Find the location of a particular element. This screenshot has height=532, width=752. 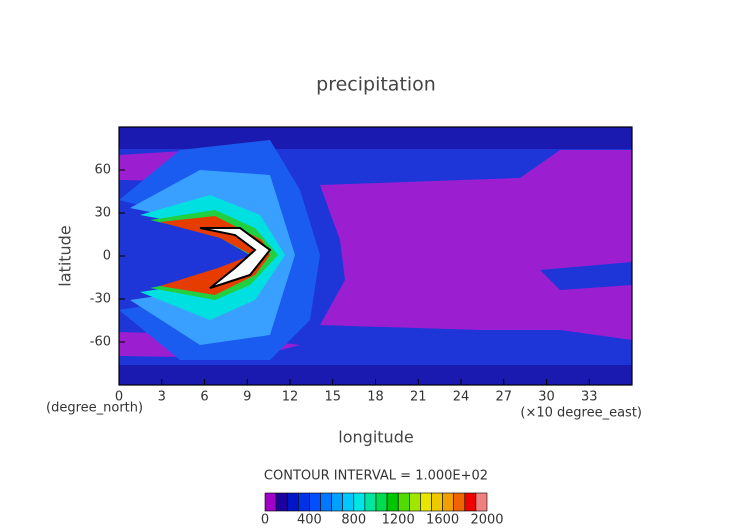

y-unit: (degree_north) is located at coordinates (94, 408).